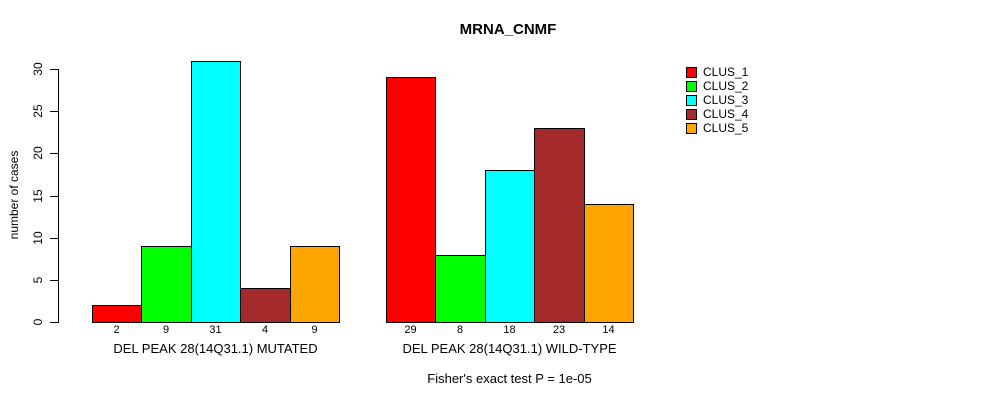  What do you see at coordinates (726, 128) in the screenshot?
I see `legend-label: CLUS_5` at bounding box center [726, 128].